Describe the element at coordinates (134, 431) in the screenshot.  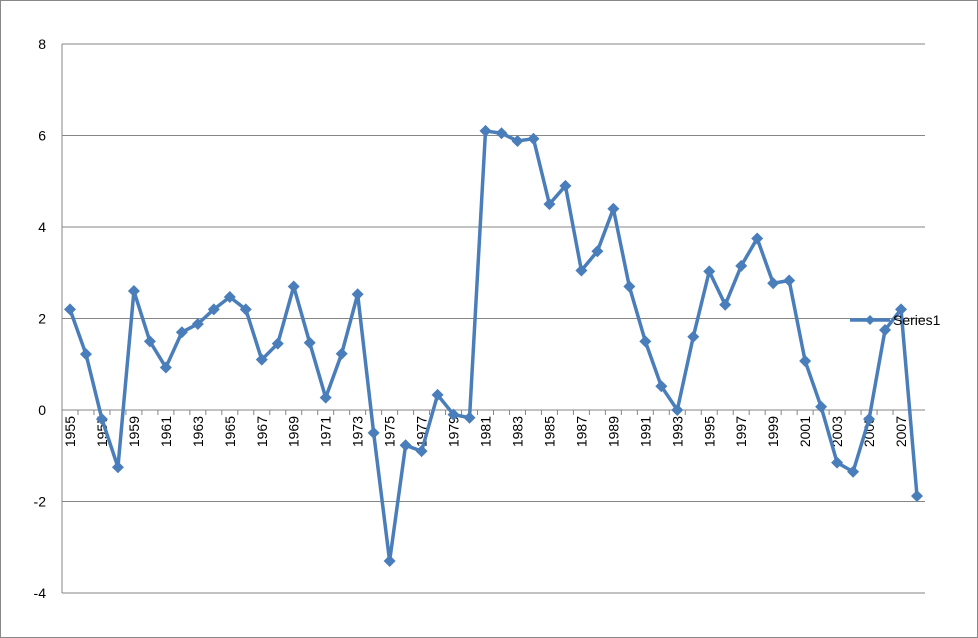
I see `x-tick-label: 1959` at that location.